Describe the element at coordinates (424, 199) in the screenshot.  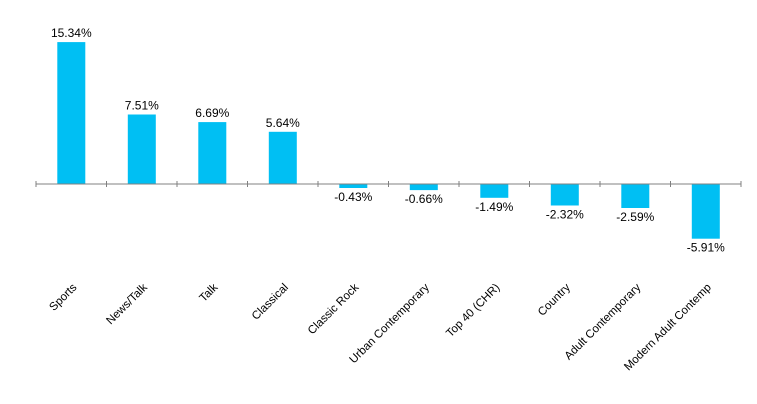
I see `data-label-urban-contemporary: -0.66%` at that location.